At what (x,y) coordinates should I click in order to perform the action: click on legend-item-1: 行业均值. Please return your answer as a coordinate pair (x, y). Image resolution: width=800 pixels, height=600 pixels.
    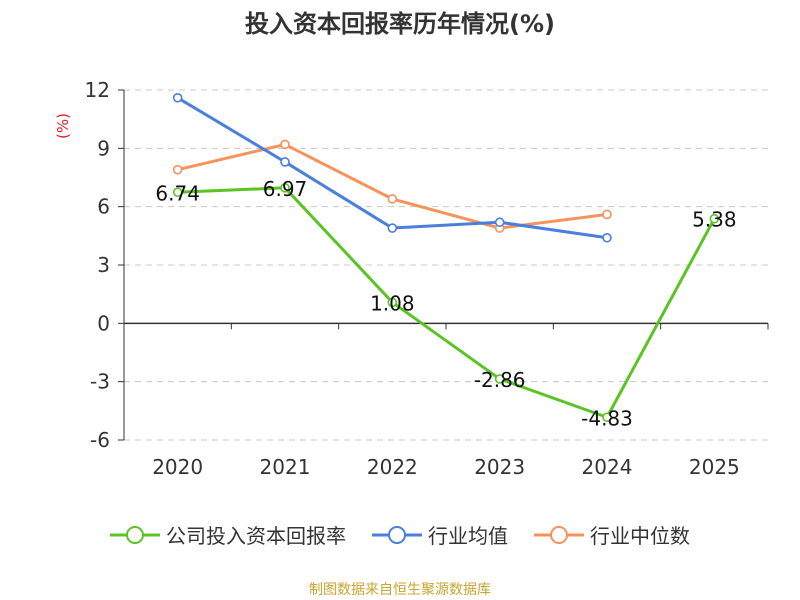
    Looking at the image, I should click on (440, 534).